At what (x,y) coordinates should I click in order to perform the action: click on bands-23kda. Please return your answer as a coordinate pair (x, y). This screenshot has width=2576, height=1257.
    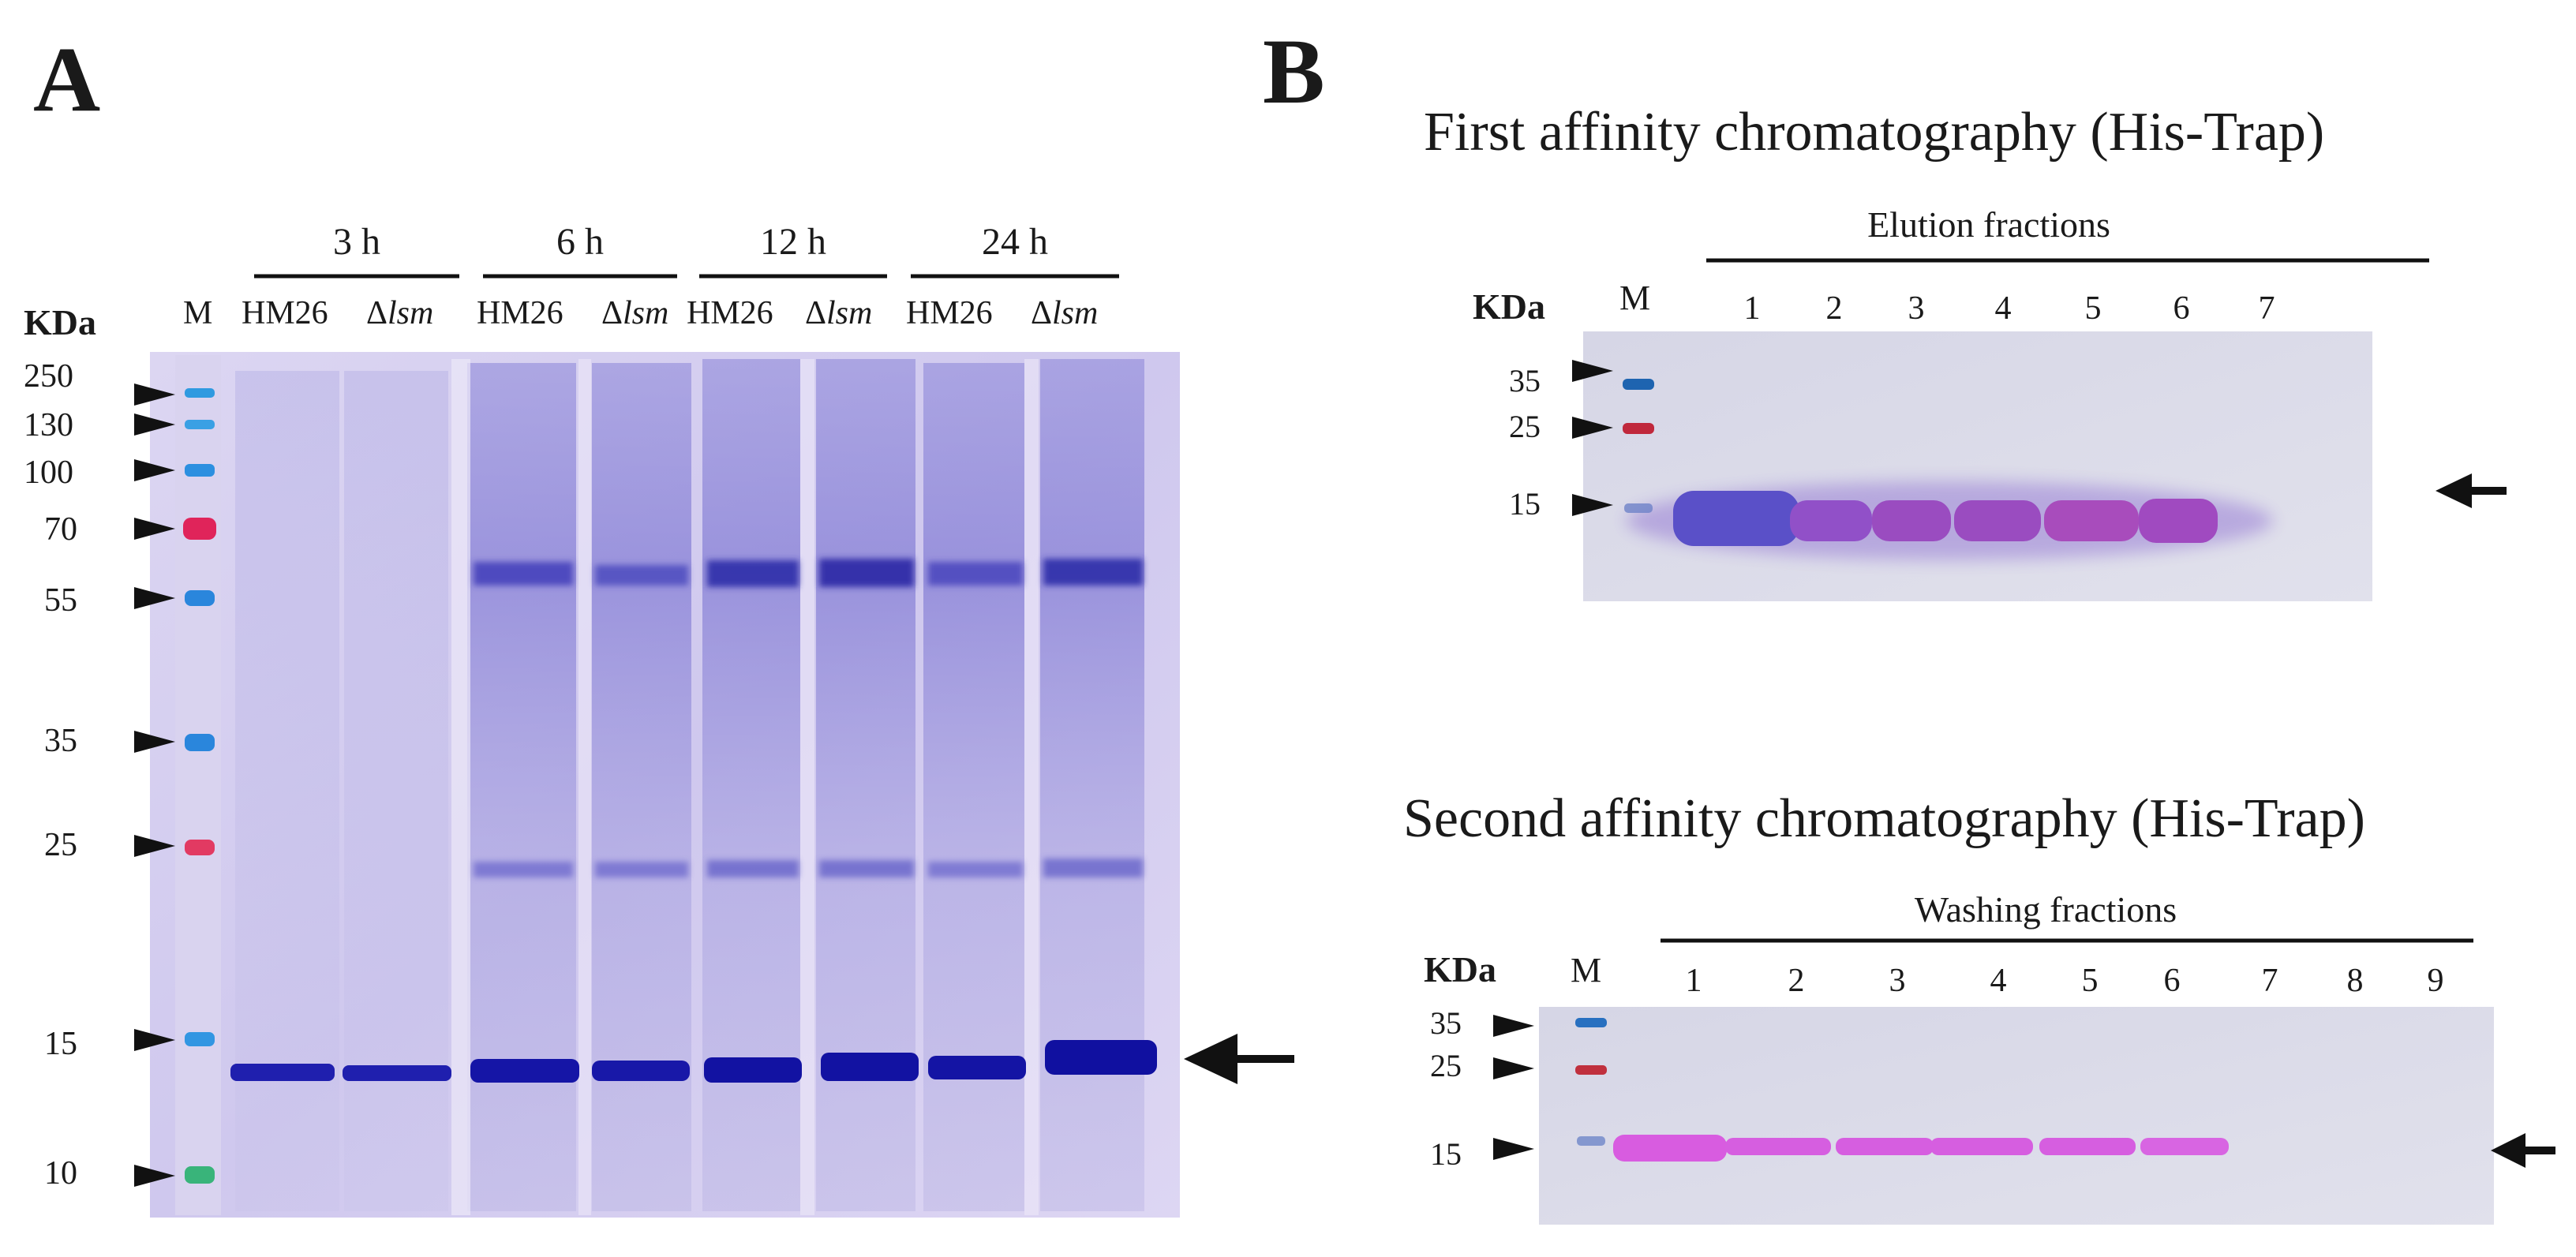
    Looking at the image, I should click on (808, 868).